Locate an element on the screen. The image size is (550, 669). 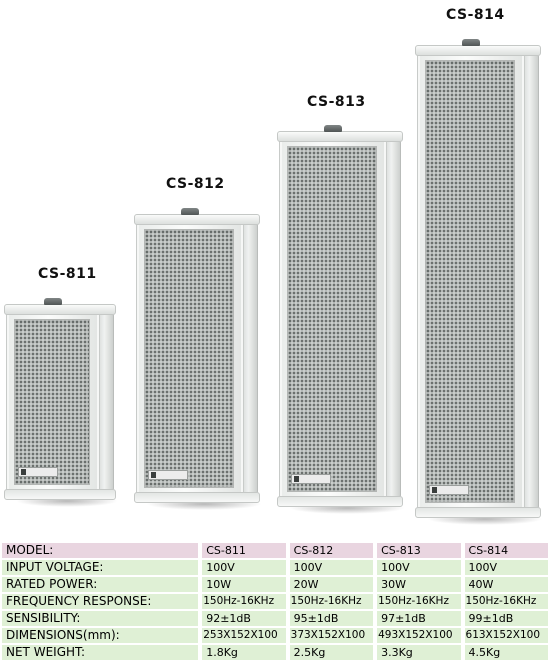
spec-row-net-weight: NET WEIGHT: 1.8Kg 2.5Kg 3.3Kg 4.5Kg is located at coordinates (275, 652).